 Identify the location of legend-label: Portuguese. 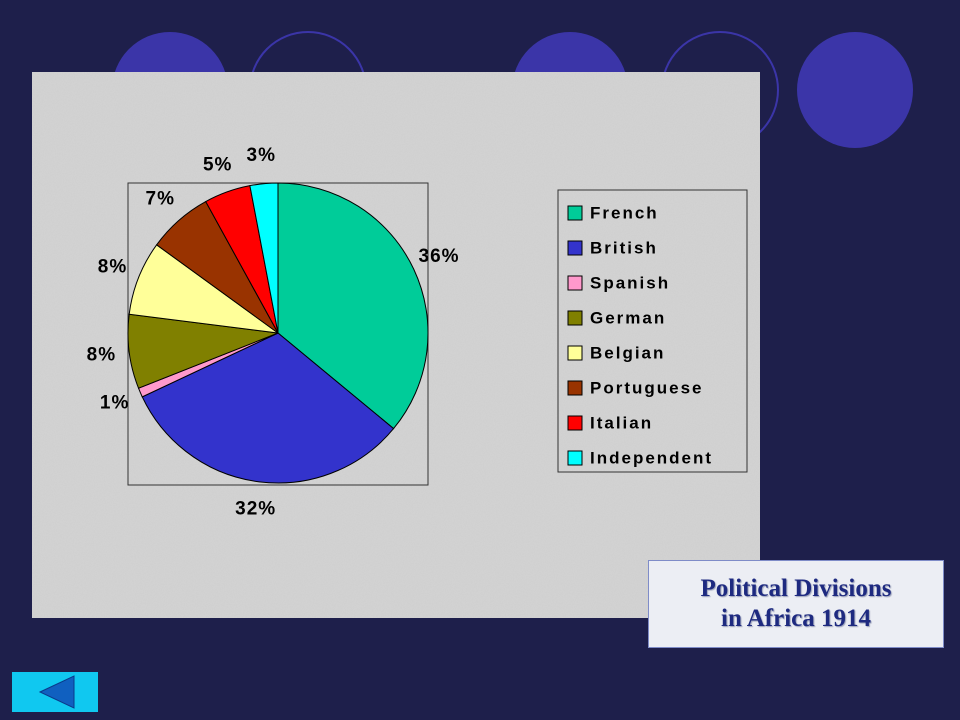
(647, 387).